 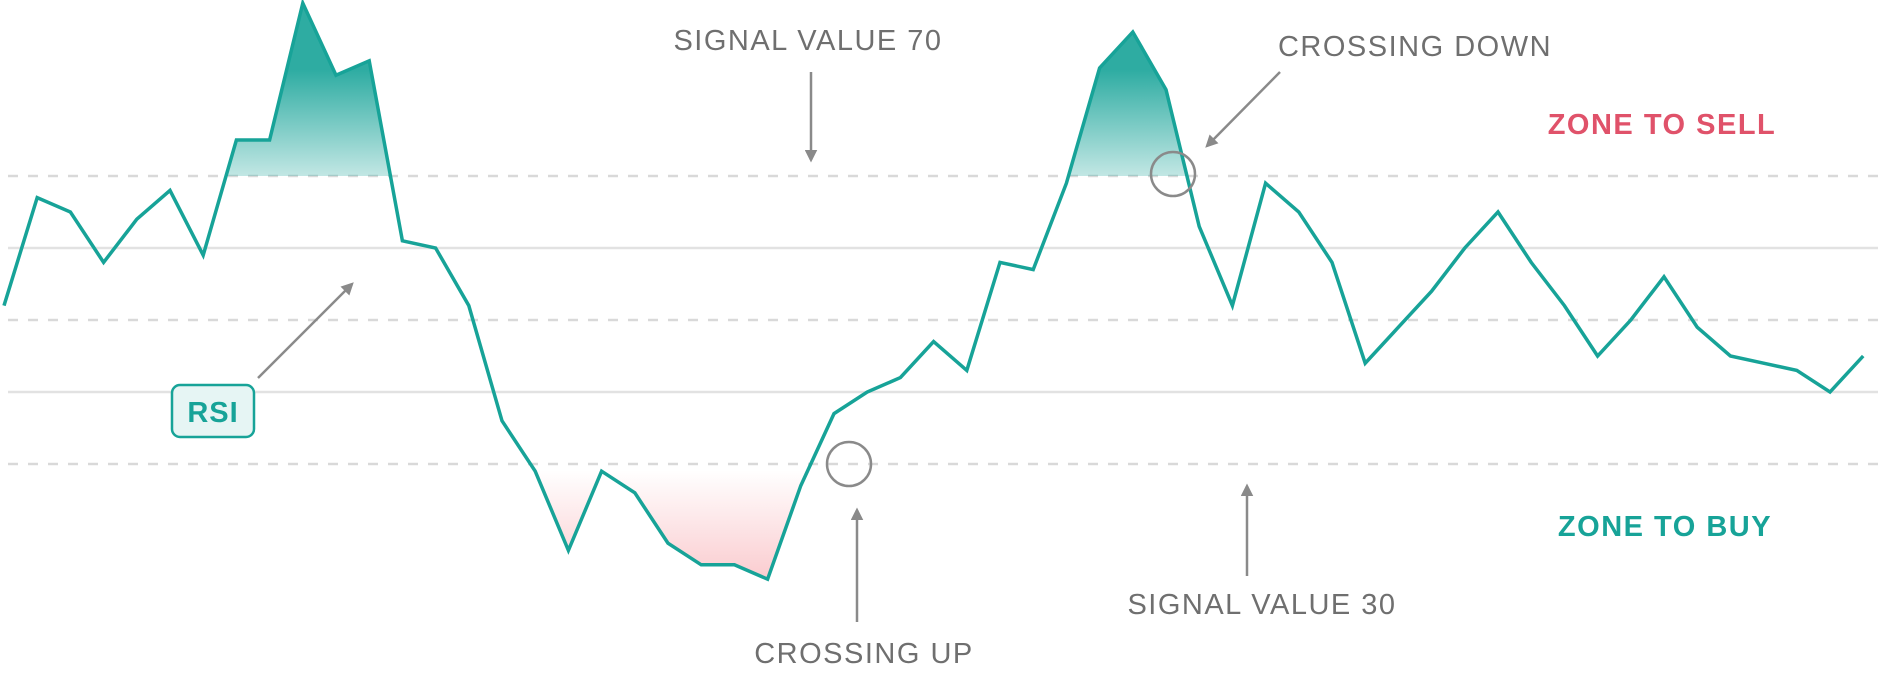 I want to click on rsi-badge, so click(x=213, y=411).